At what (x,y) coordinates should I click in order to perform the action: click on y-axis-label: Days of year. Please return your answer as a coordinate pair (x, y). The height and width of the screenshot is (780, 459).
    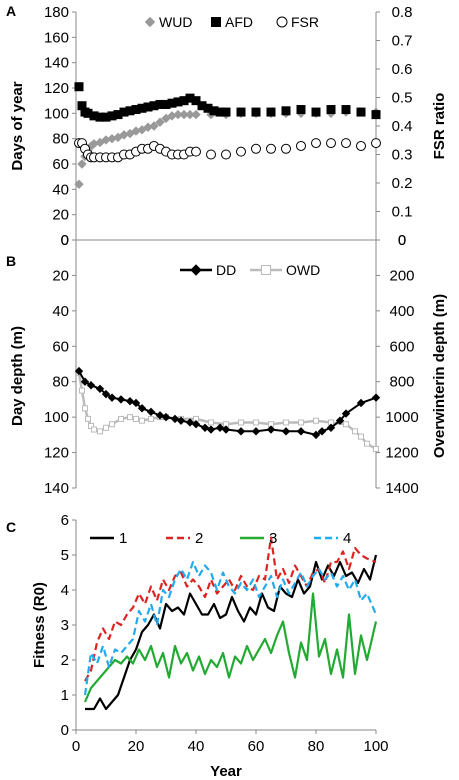
    Looking at the image, I should click on (17, 125).